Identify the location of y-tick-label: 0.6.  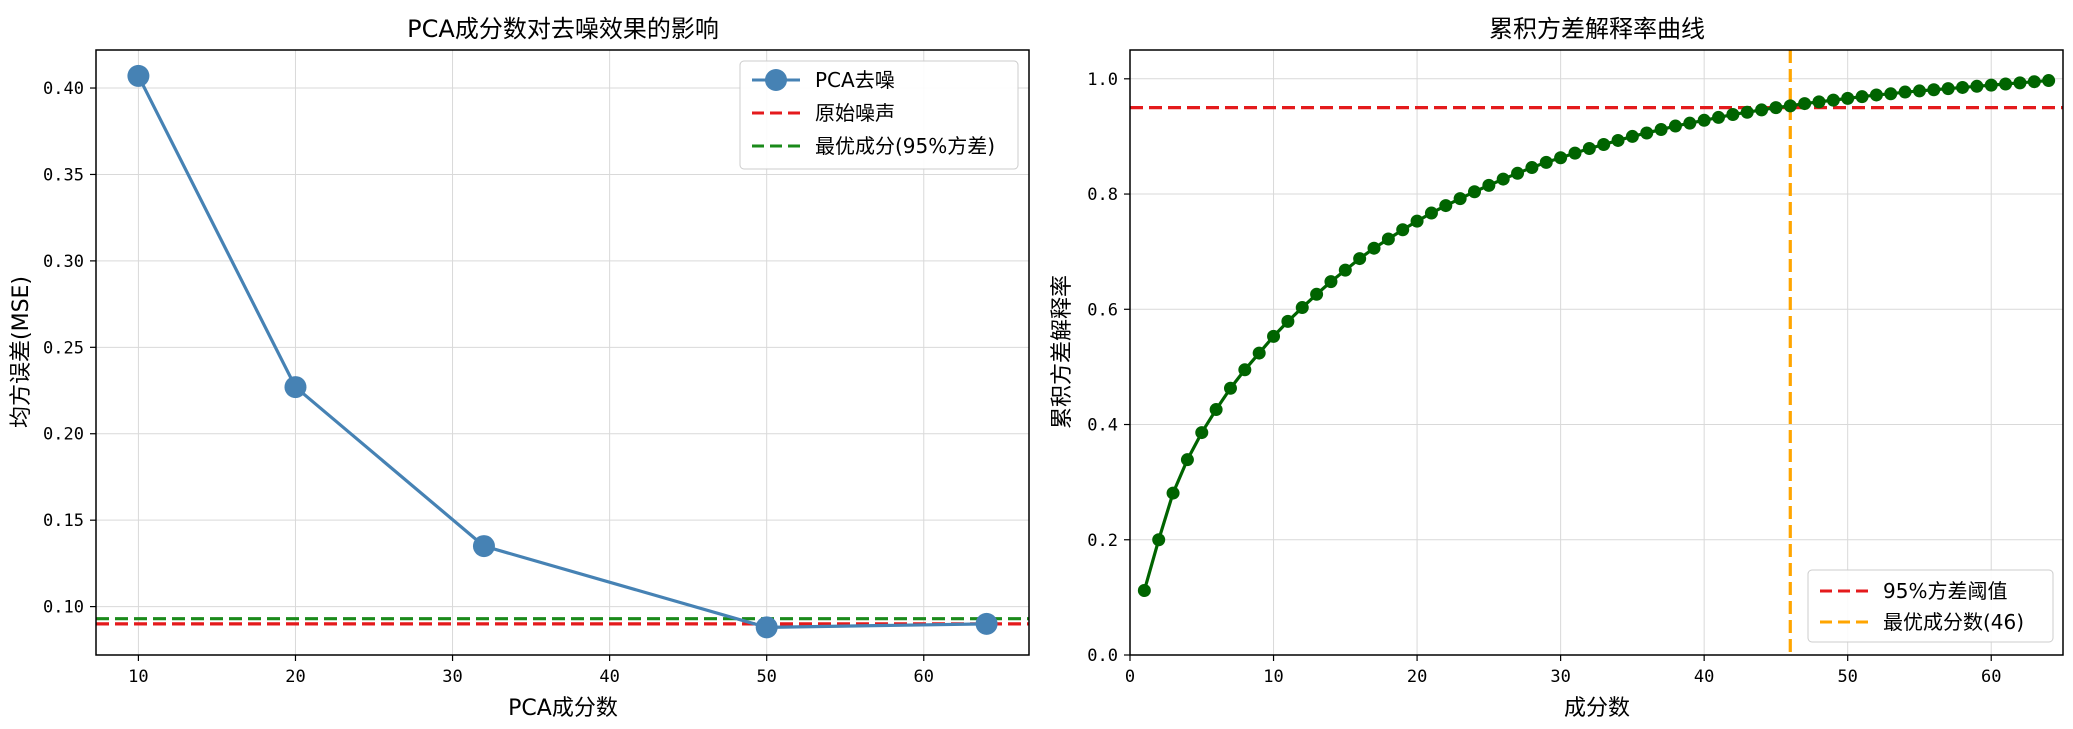
(1102, 310).